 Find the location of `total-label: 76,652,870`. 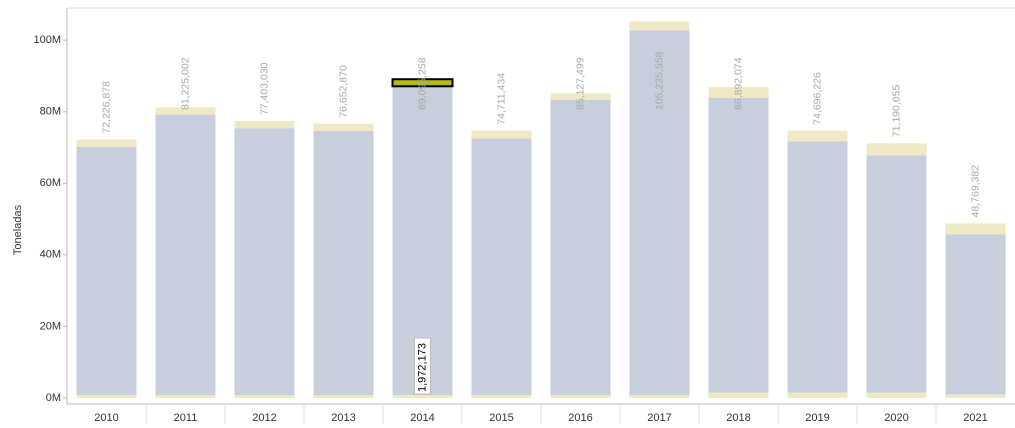

total-label: 76,652,870 is located at coordinates (343, 91).